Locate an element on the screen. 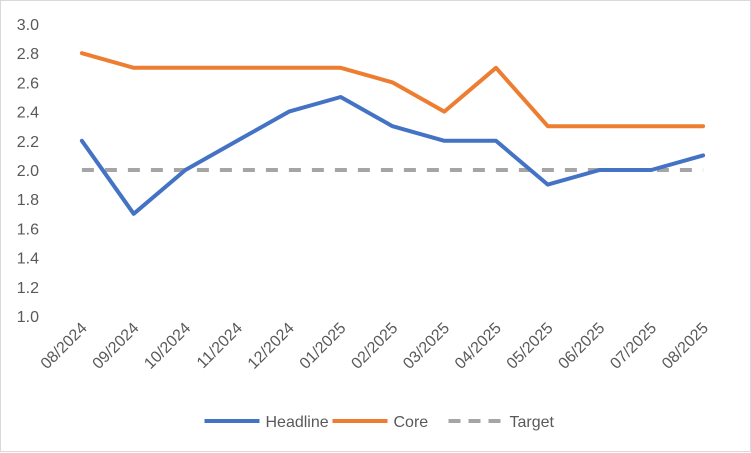  y-tick-label: 1.8 is located at coordinates (28, 200).